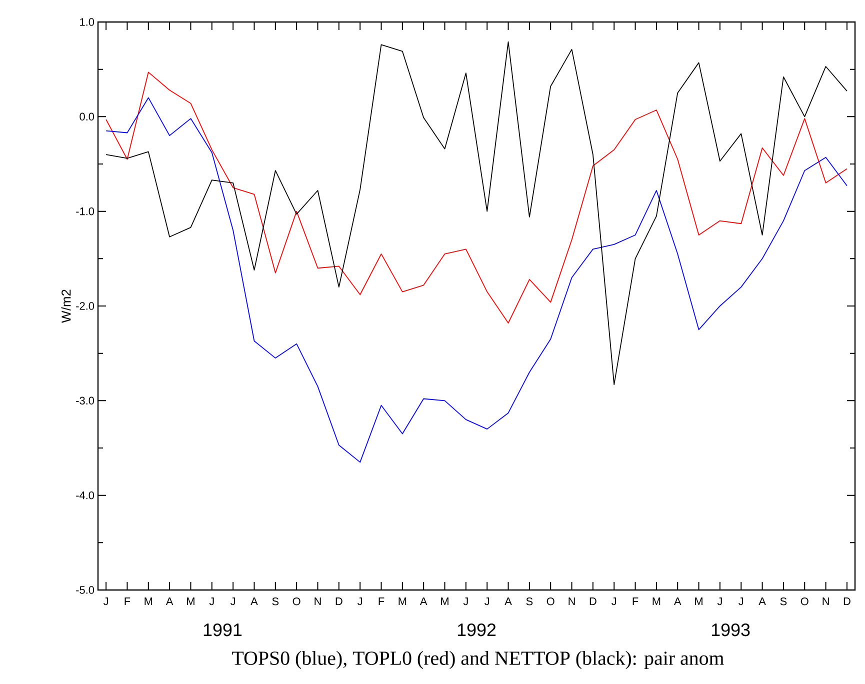  What do you see at coordinates (478, 660) in the screenshot?
I see `text: TOPS0 (blue), TOPL0 (red) and NETTOP (black): pair anom` at bounding box center [478, 660].